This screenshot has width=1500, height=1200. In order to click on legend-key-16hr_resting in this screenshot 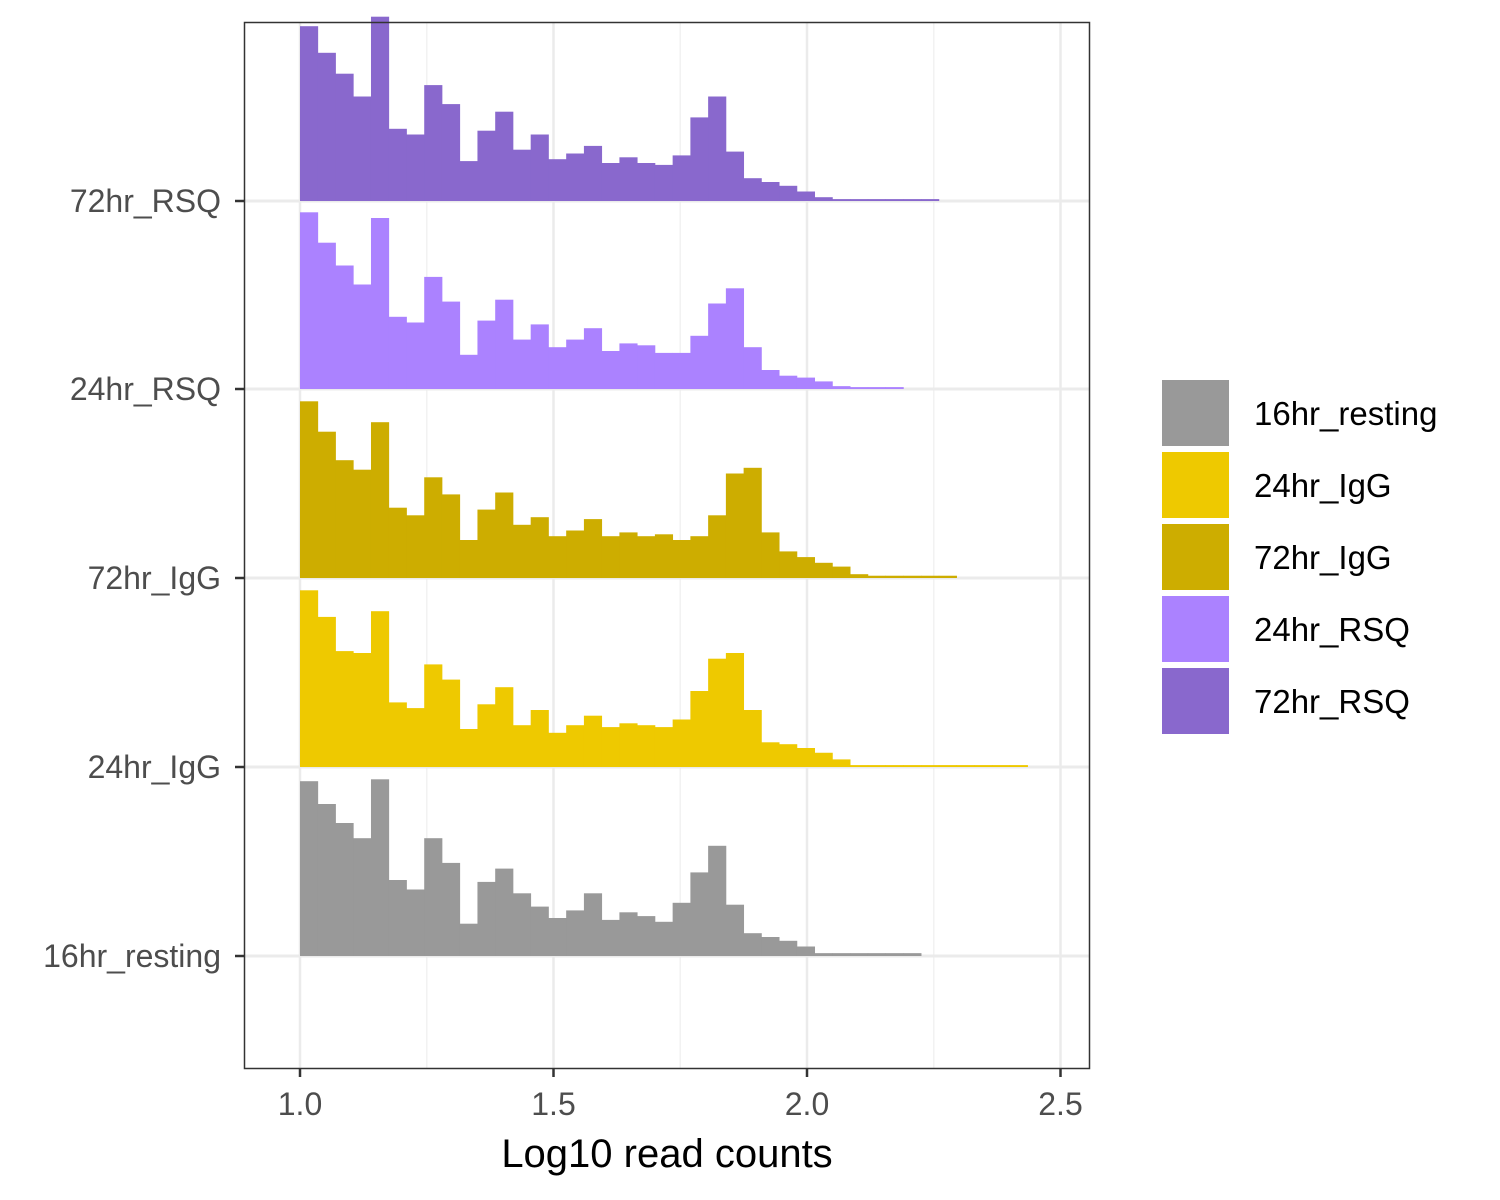, I will do `click(1195, 413)`.